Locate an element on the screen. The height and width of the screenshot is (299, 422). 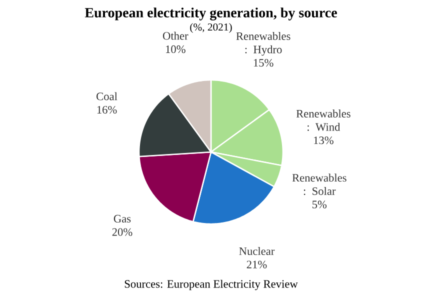
data-label: 10% is located at coordinates (176, 49).